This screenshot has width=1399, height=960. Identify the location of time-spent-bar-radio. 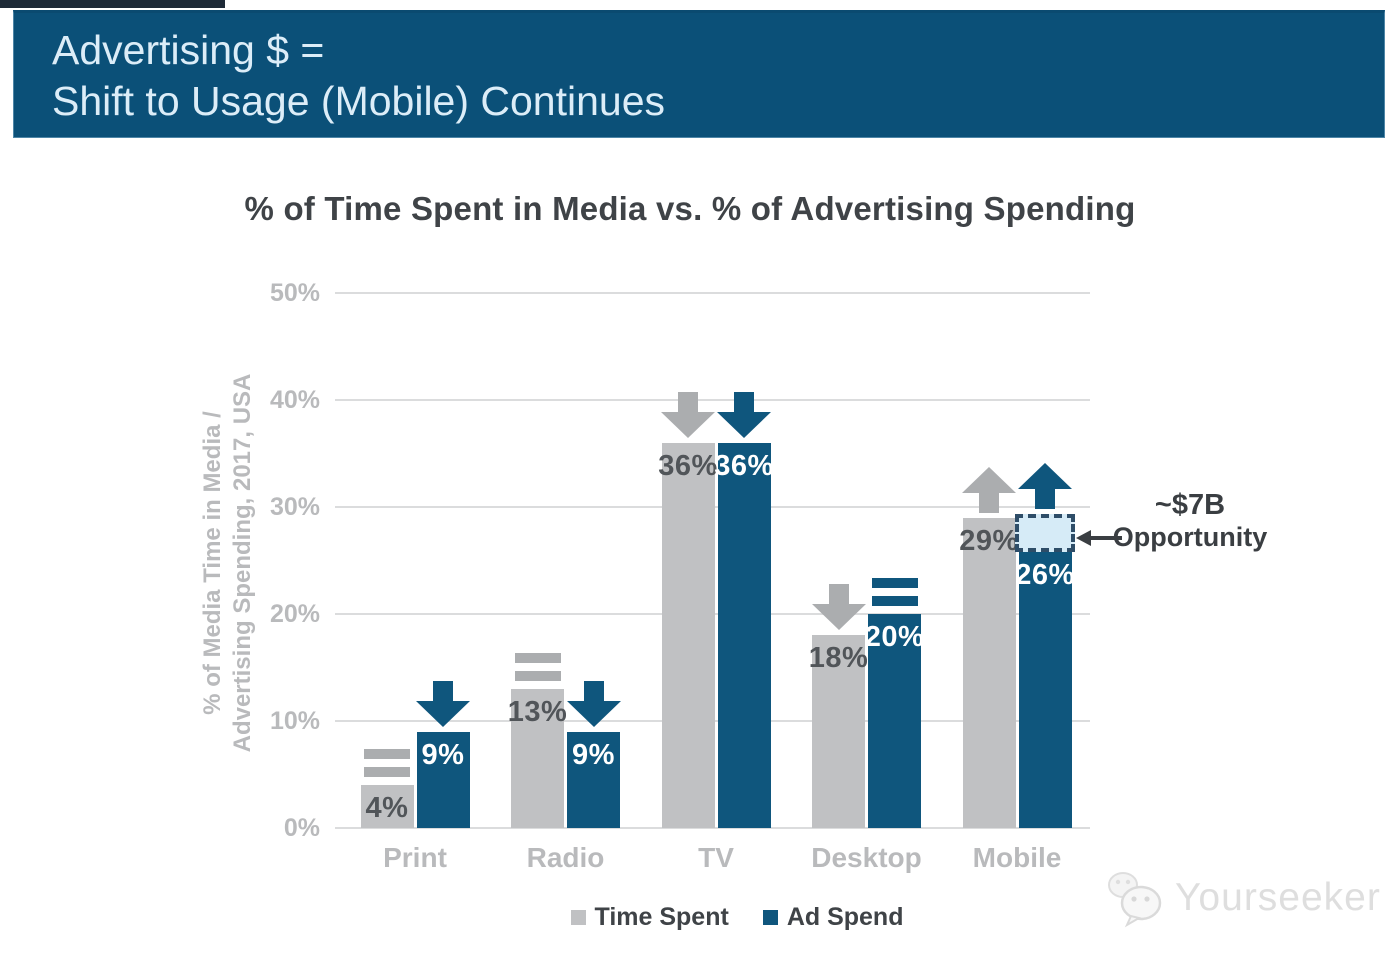
(537, 758).